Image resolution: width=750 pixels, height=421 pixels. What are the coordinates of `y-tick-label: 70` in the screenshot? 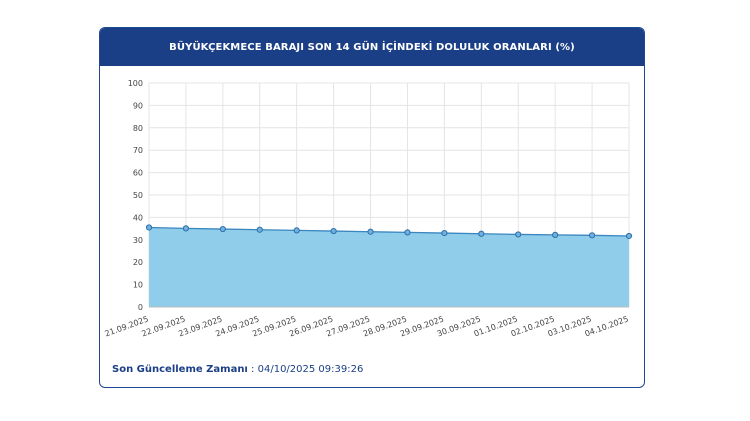 It's located at (138, 150).